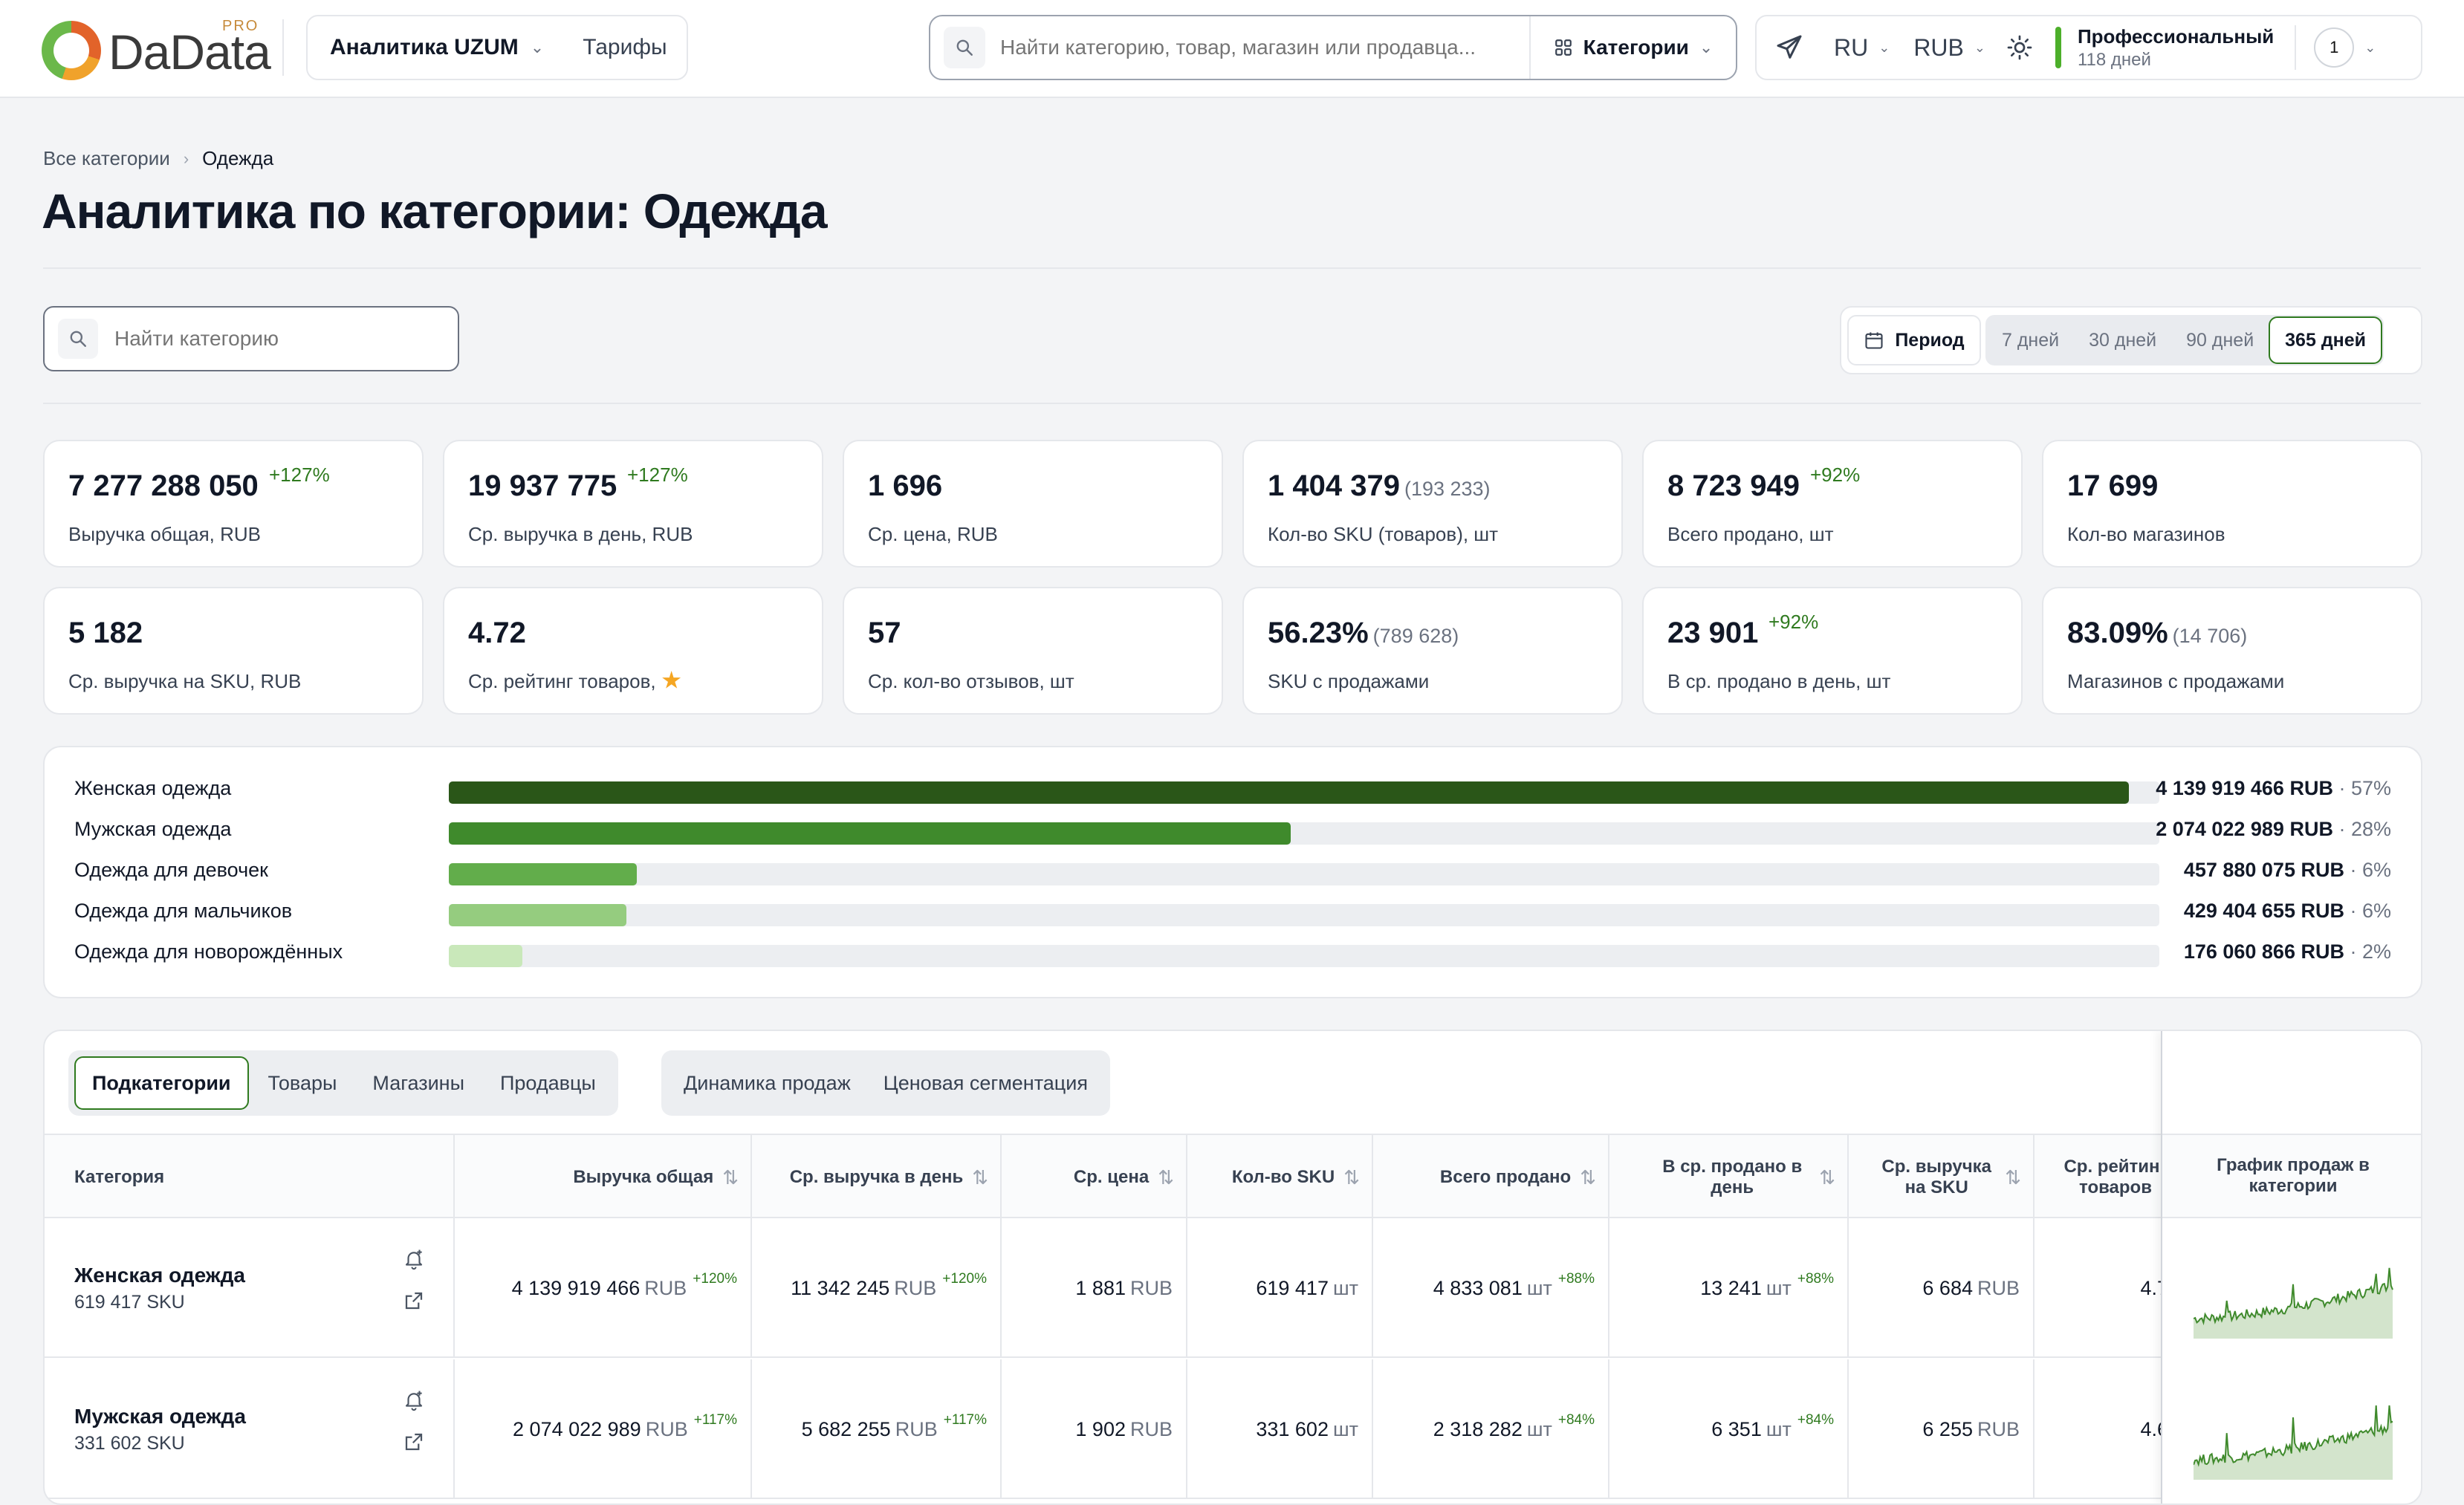  I want to click on tariffs-link: Тарифы, so click(625, 47).